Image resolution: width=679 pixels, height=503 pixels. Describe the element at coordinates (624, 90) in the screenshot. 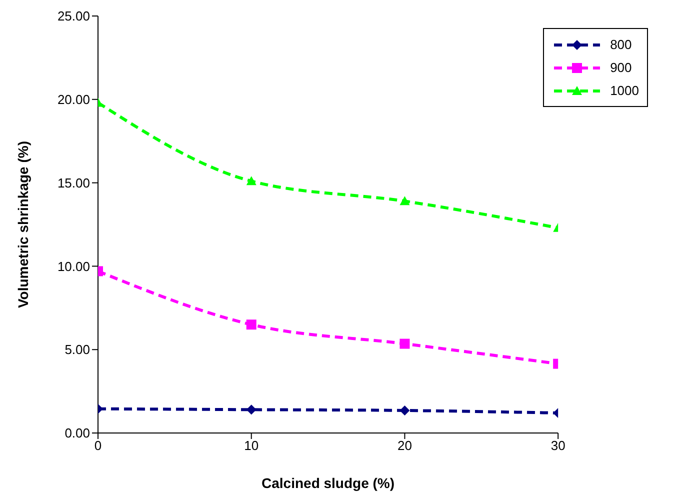

I see `legend-label: 1000` at that location.